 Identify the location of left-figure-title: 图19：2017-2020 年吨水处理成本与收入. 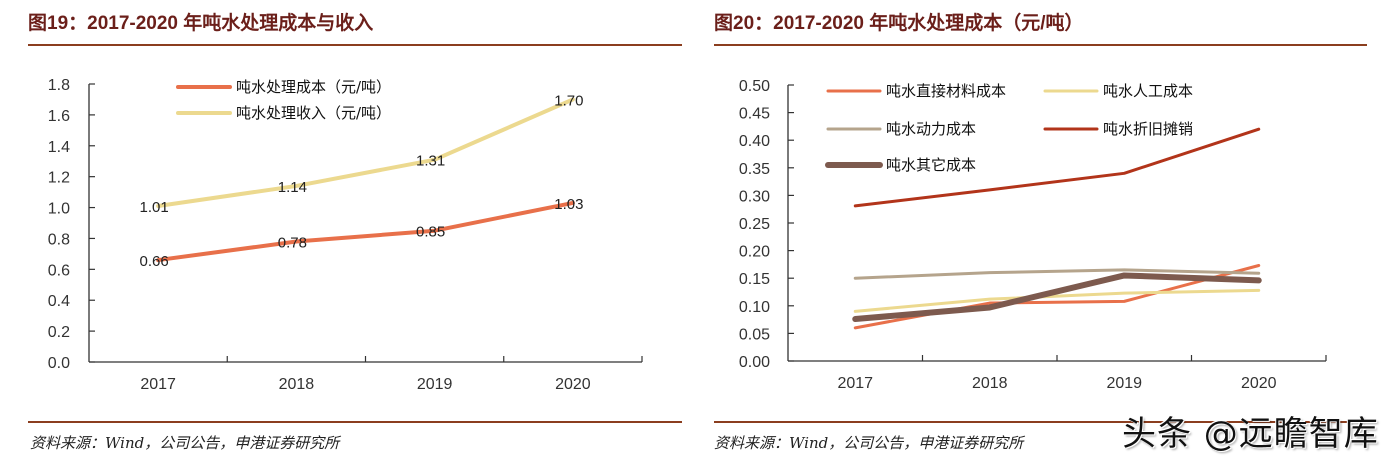
(201, 23).